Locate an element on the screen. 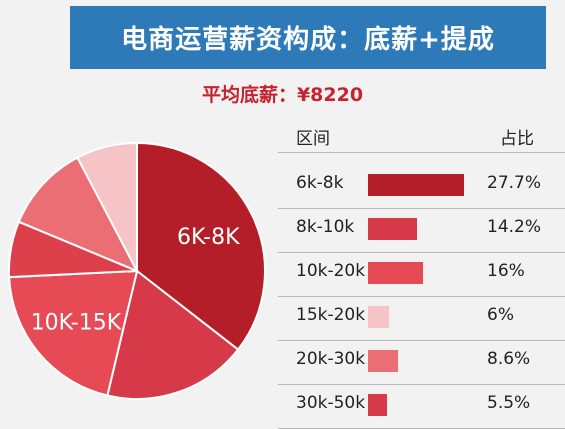 The height and width of the screenshot is (429, 565). pie-slice-label-0: 6K-8K is located at coordinates (208, 237).